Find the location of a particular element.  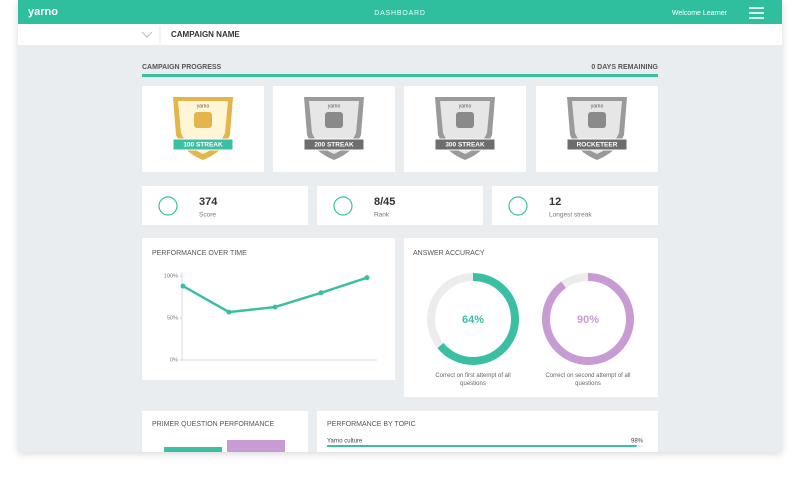

stat-label: Score is located at coordinates (207, 215).